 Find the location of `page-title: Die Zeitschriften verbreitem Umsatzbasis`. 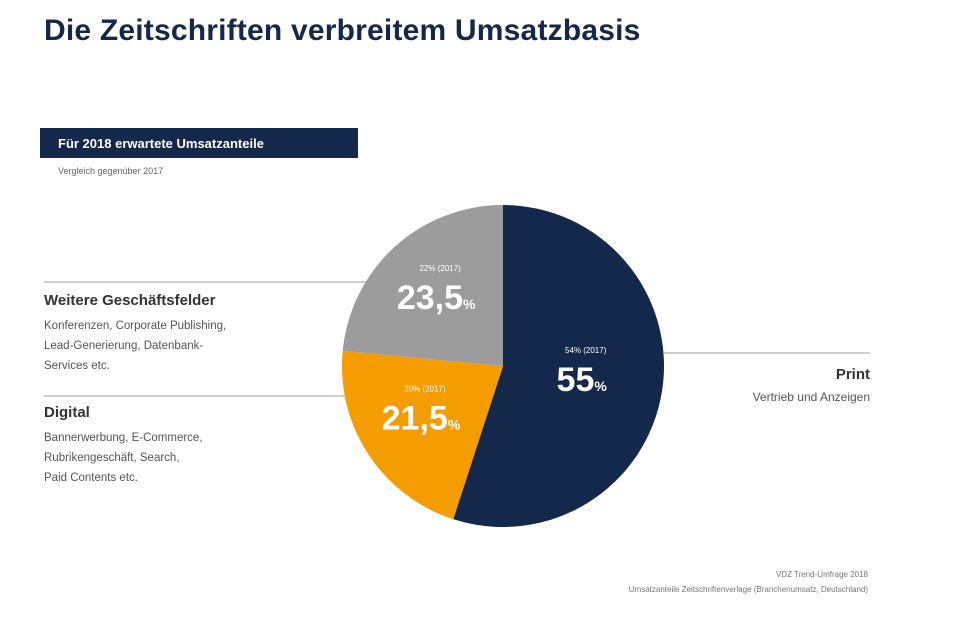

page-title: Die Zeitschriften verbreitem Umsatzbasis is located at coordinates (342, 30).